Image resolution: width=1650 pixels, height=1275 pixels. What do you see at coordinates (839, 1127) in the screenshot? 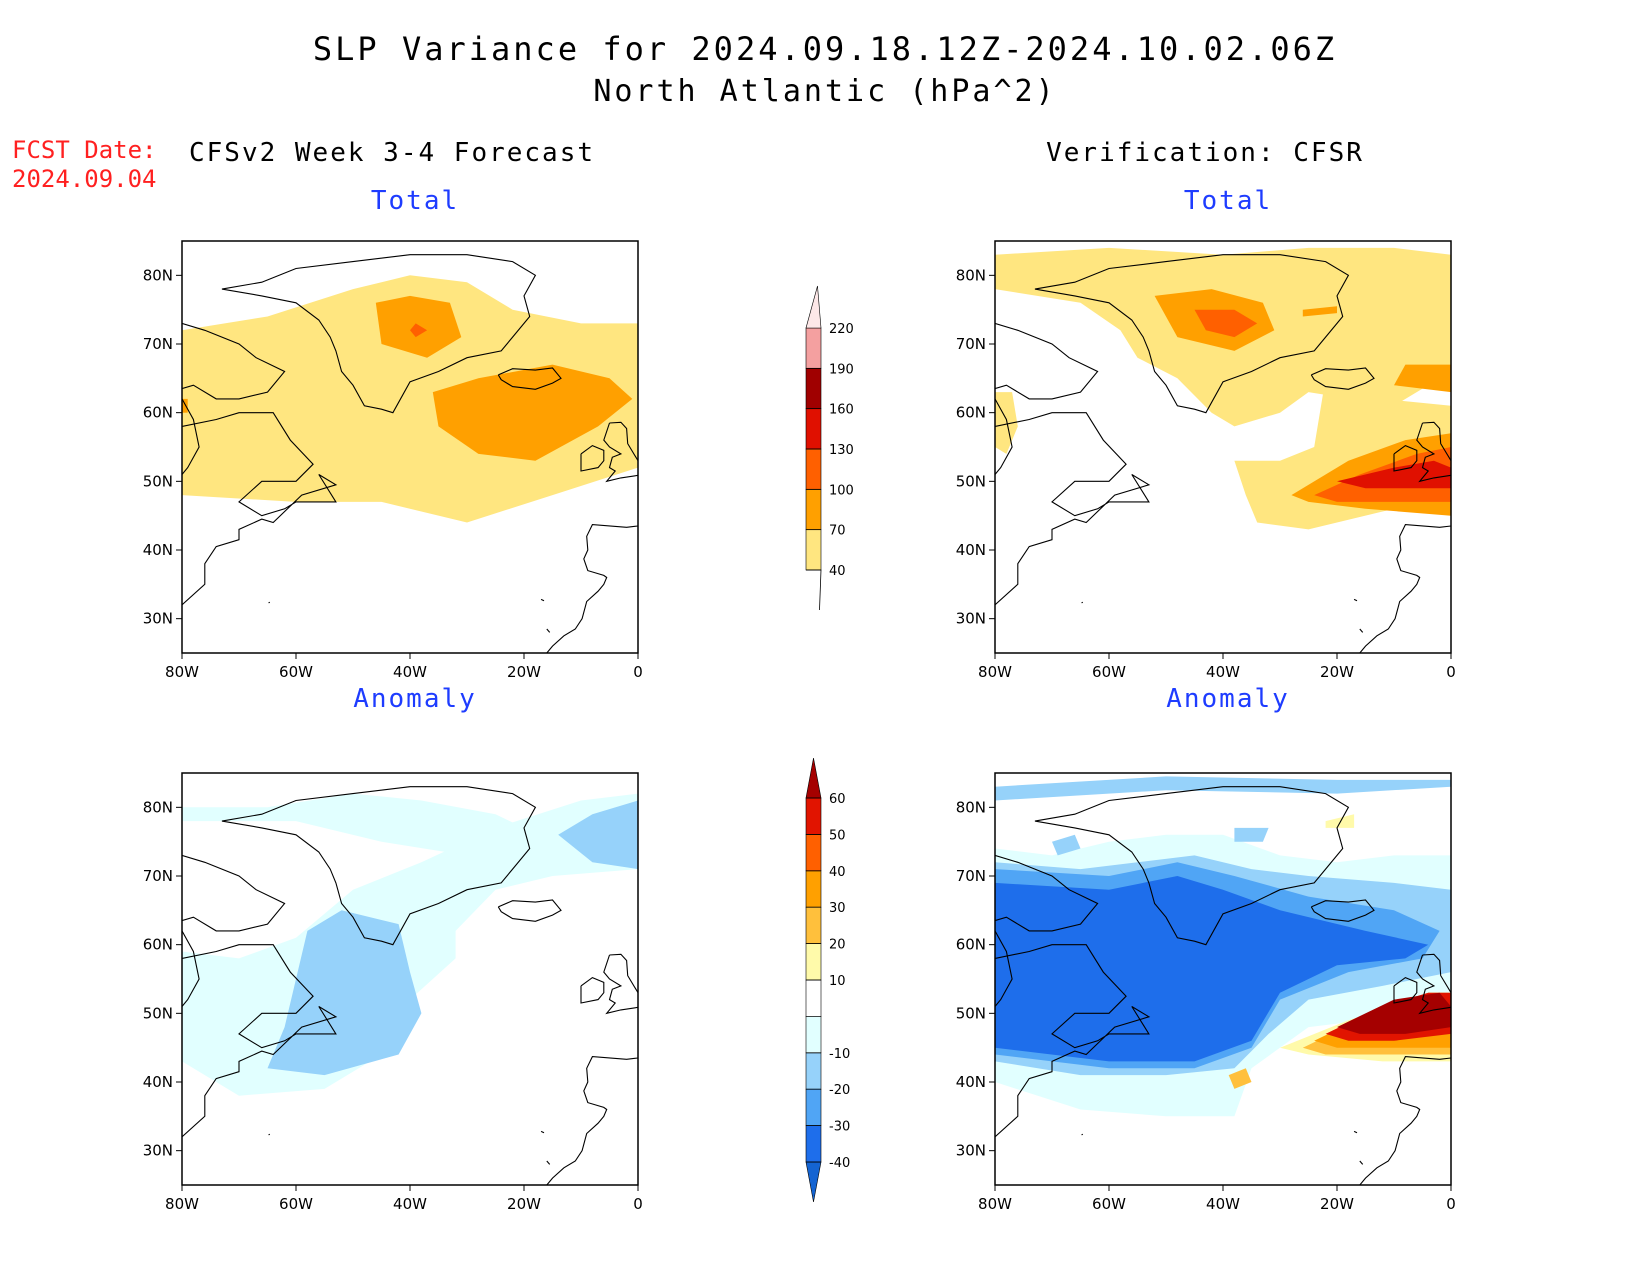
I see `colorbar-label: -30` at bounding box center [839, 1127].